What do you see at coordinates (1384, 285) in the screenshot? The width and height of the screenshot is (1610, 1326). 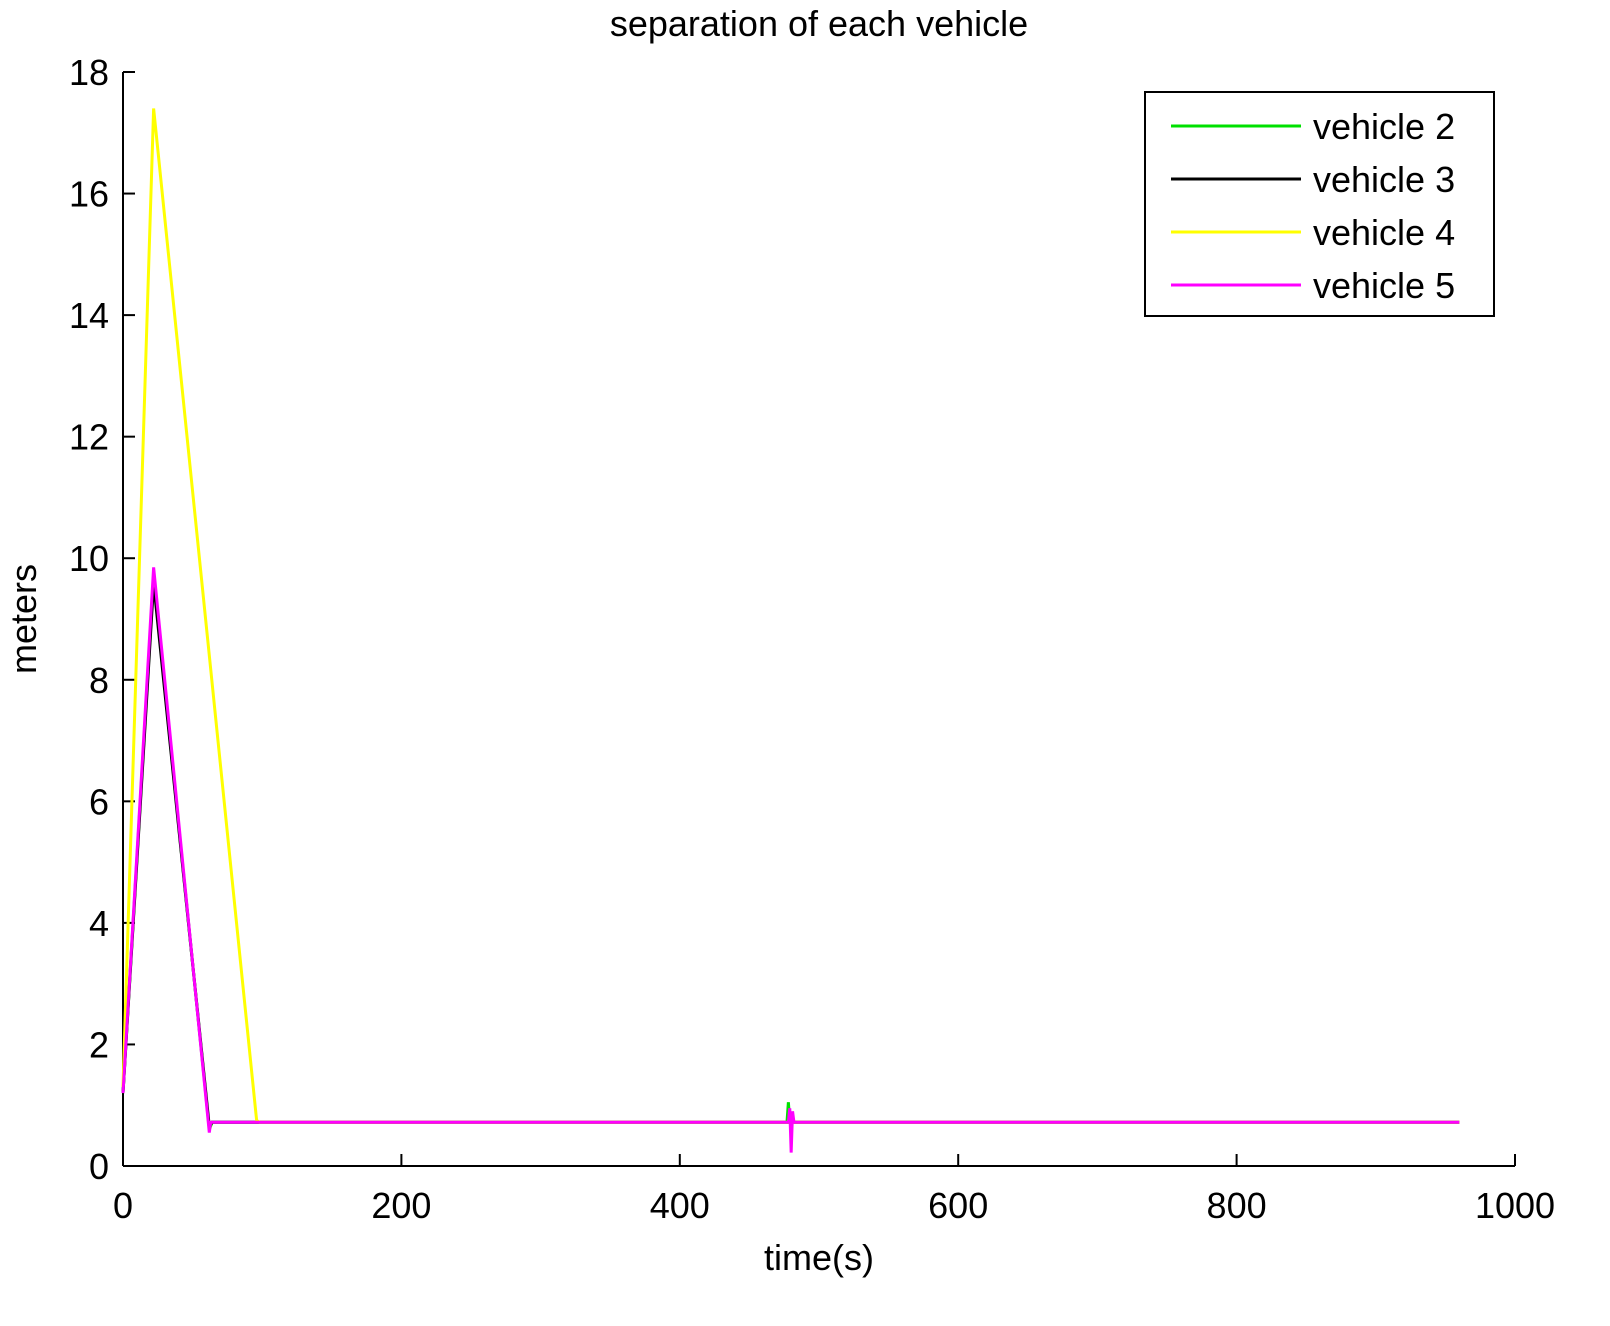 I see `legend-label: vehicle 5` at bounding box center [1384, 285].